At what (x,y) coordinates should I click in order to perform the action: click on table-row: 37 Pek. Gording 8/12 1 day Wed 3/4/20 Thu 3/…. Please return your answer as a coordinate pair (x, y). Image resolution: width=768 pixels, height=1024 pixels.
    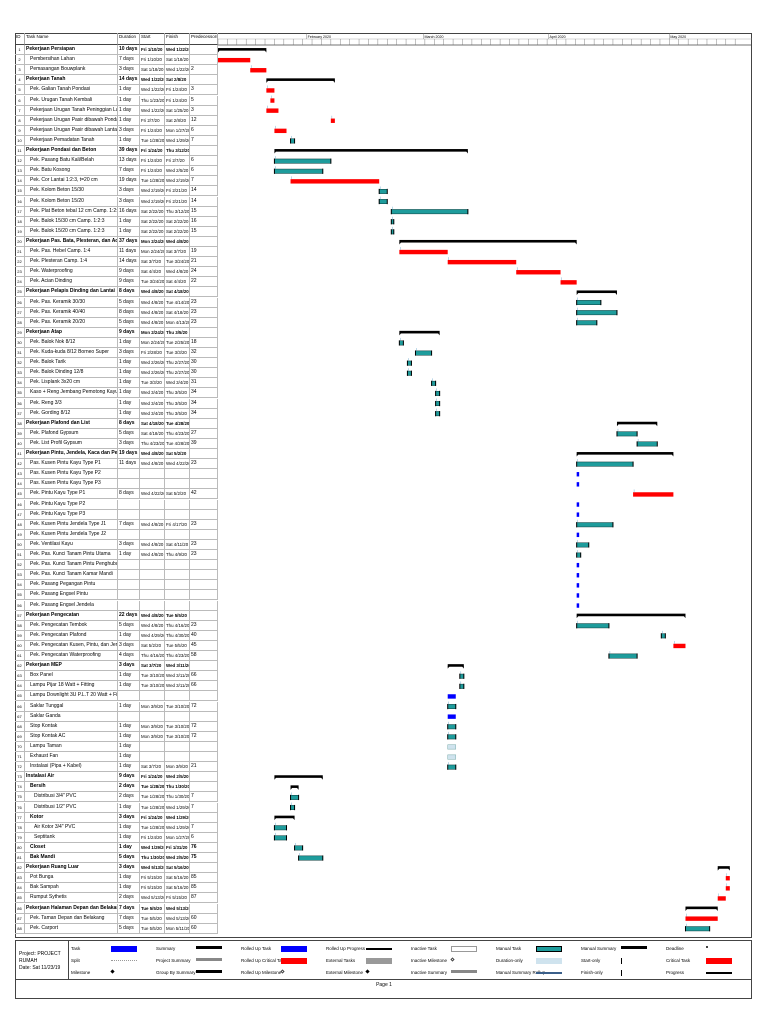
    Looking at the image, I should click on (116, 413).